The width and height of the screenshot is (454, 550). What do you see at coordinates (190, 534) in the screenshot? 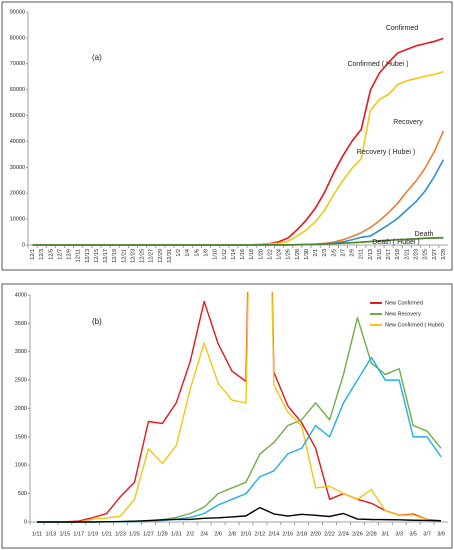
I see `x-tick-label: 2/2` at bounding box center [190, 534].